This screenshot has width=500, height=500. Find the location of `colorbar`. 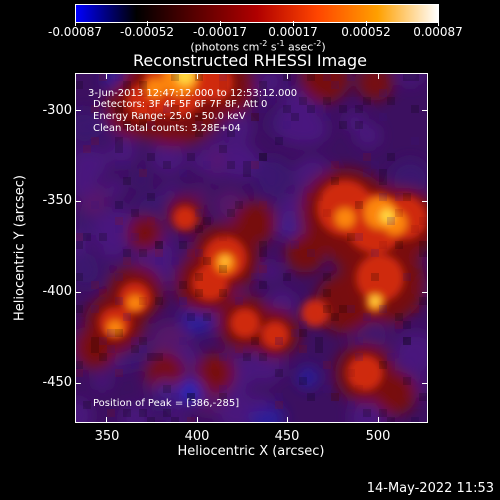

colorbar is located at coordinates (257, 13).